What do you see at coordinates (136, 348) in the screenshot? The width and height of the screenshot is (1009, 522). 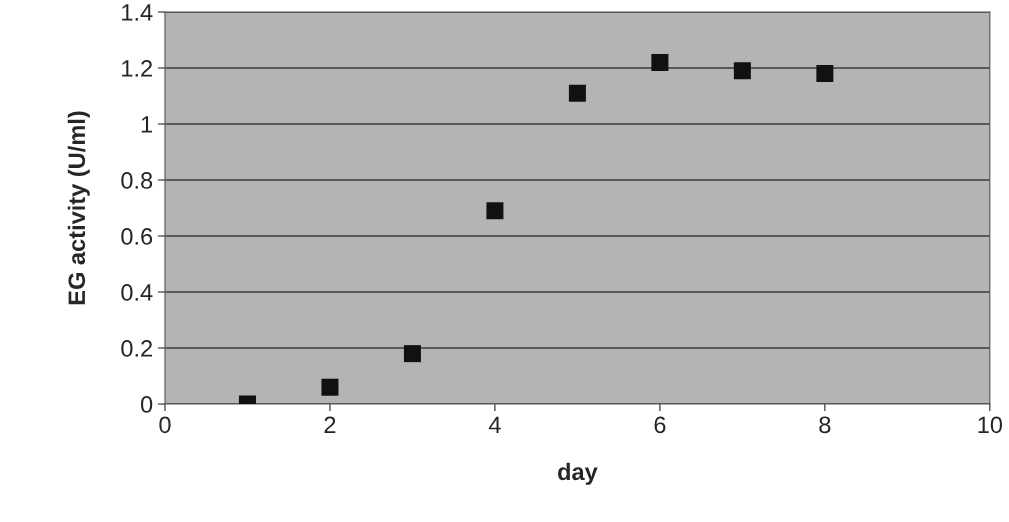 I see `y-tick-label: 0.2` at bounding box center [136, 348].